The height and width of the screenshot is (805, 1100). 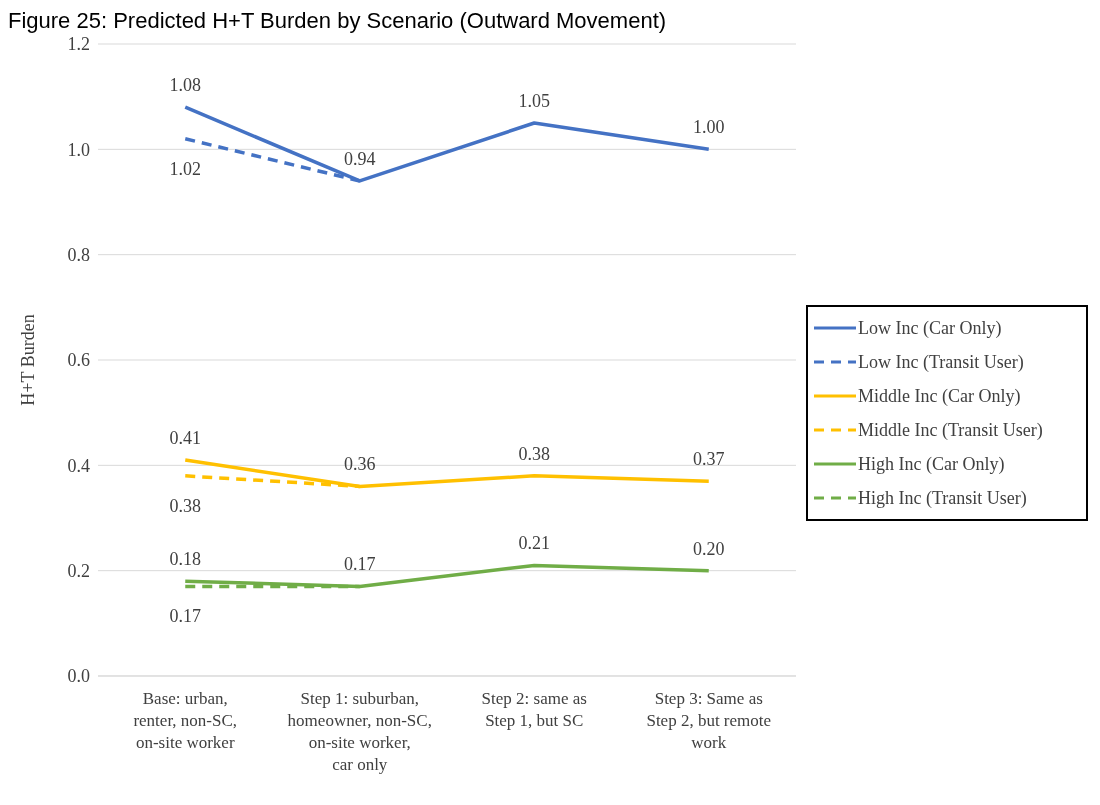 I want to click on legend-label: Low Inc (Car Only), so click(x=930, y=328).